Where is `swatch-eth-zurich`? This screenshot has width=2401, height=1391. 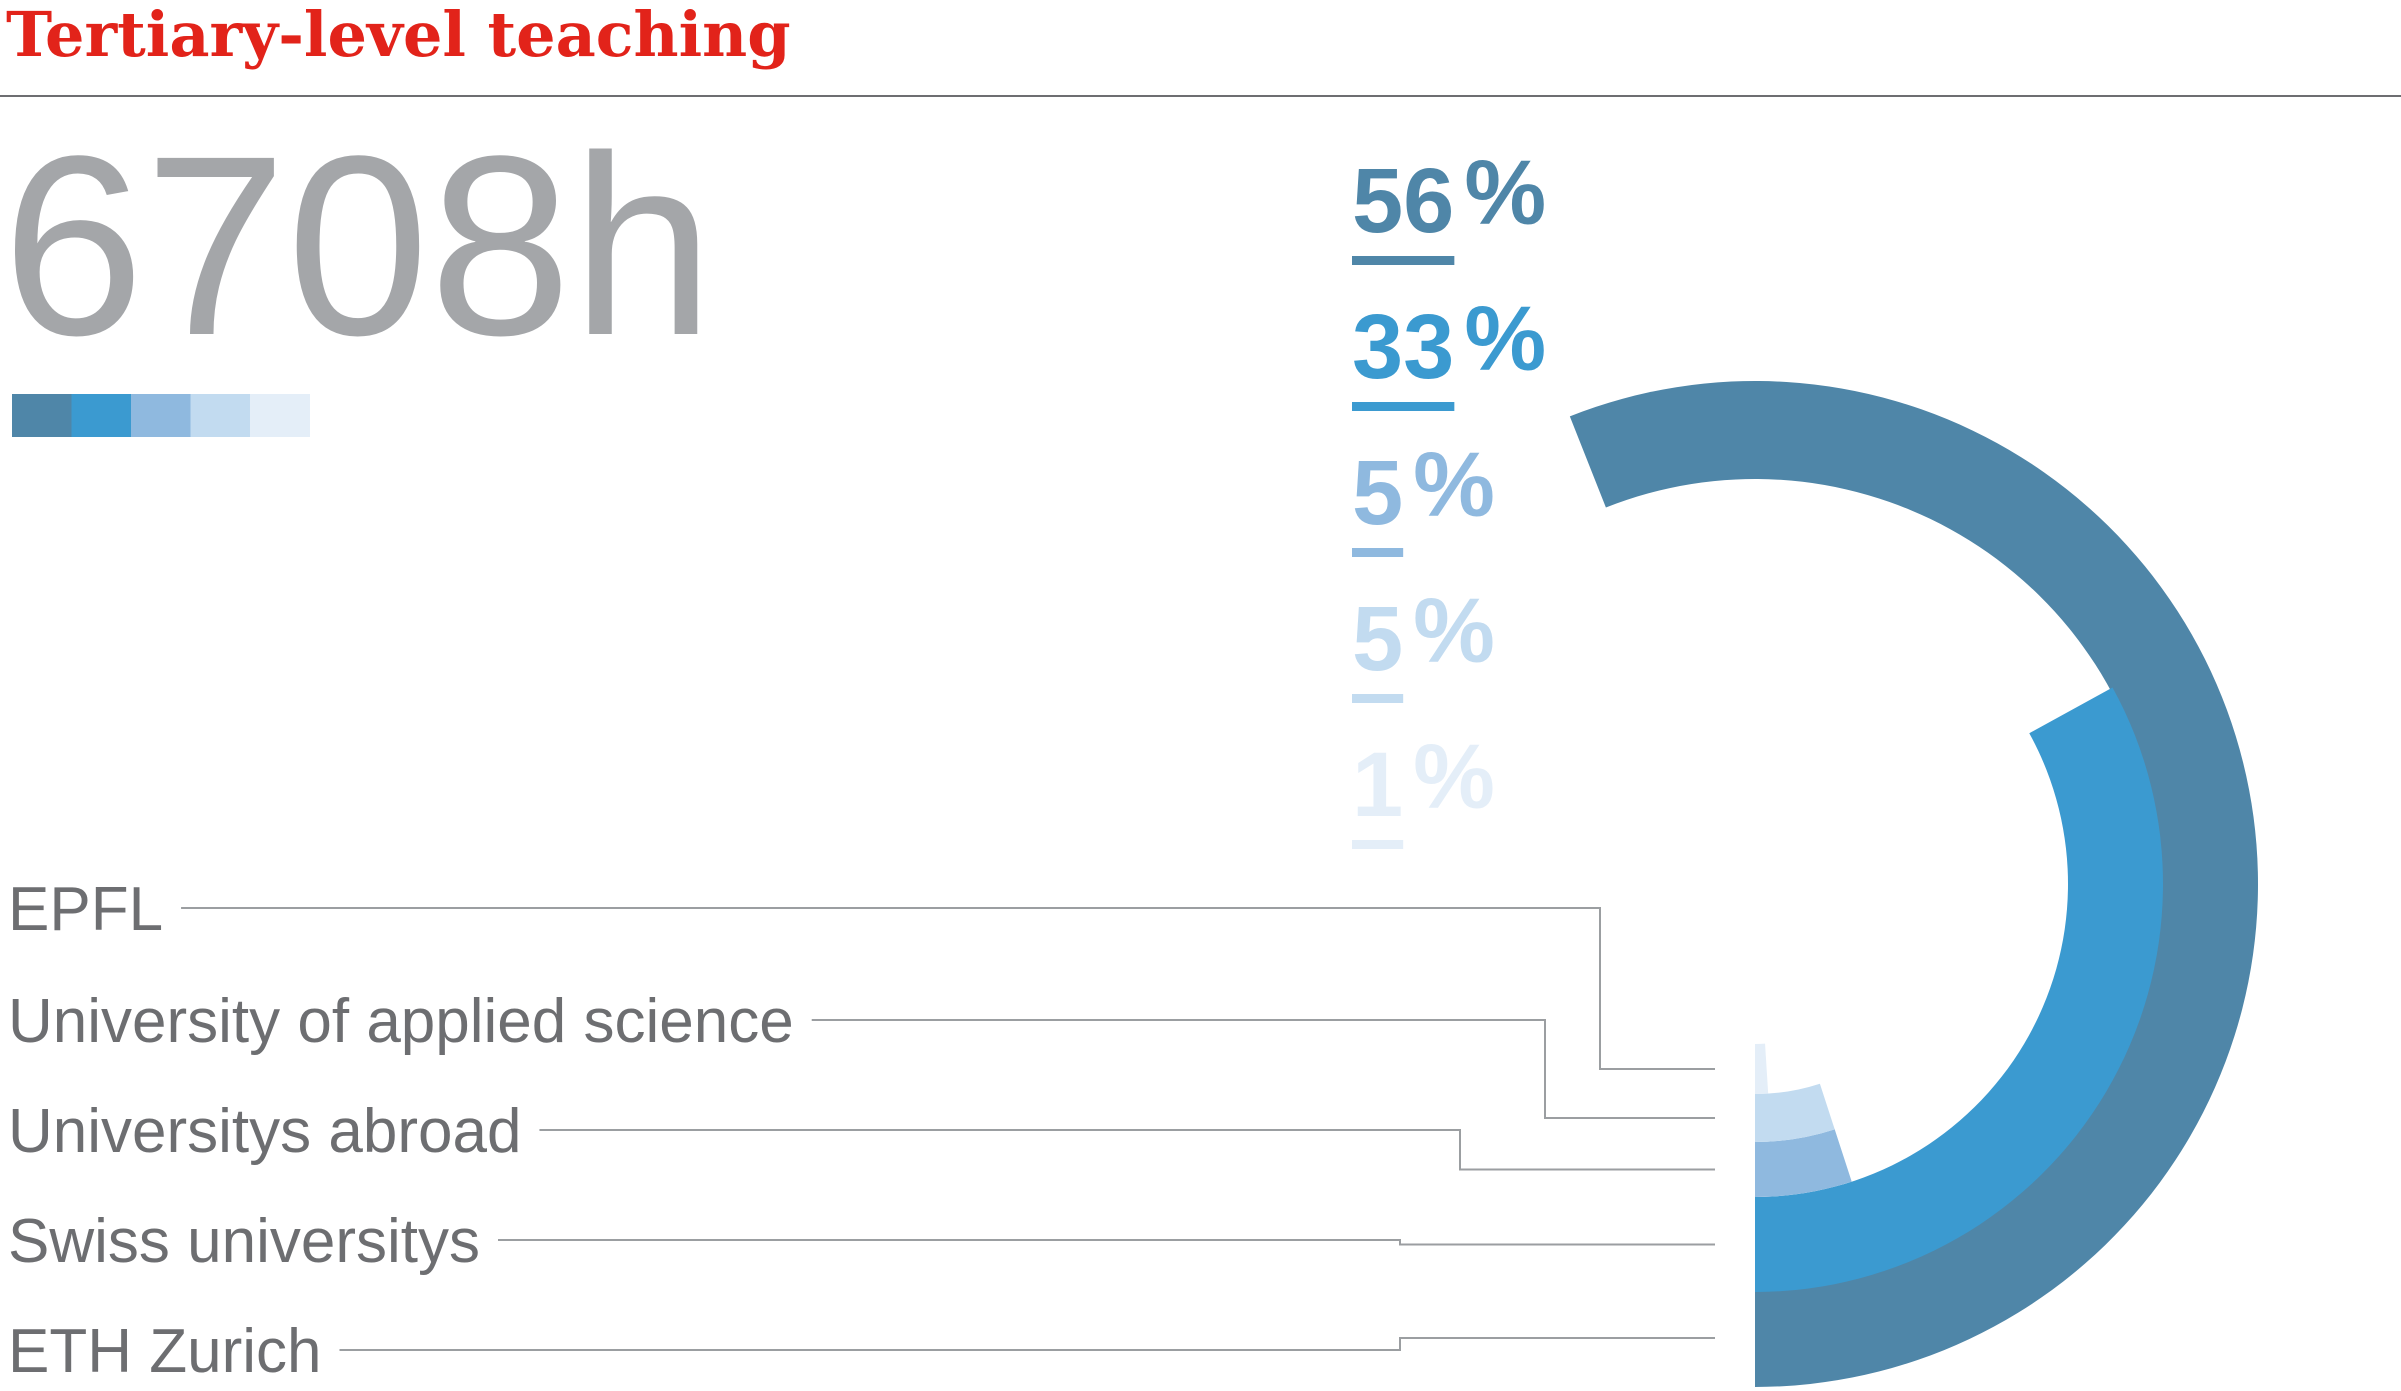 swatch-eth-zurich is located at coordinates (42, 415).